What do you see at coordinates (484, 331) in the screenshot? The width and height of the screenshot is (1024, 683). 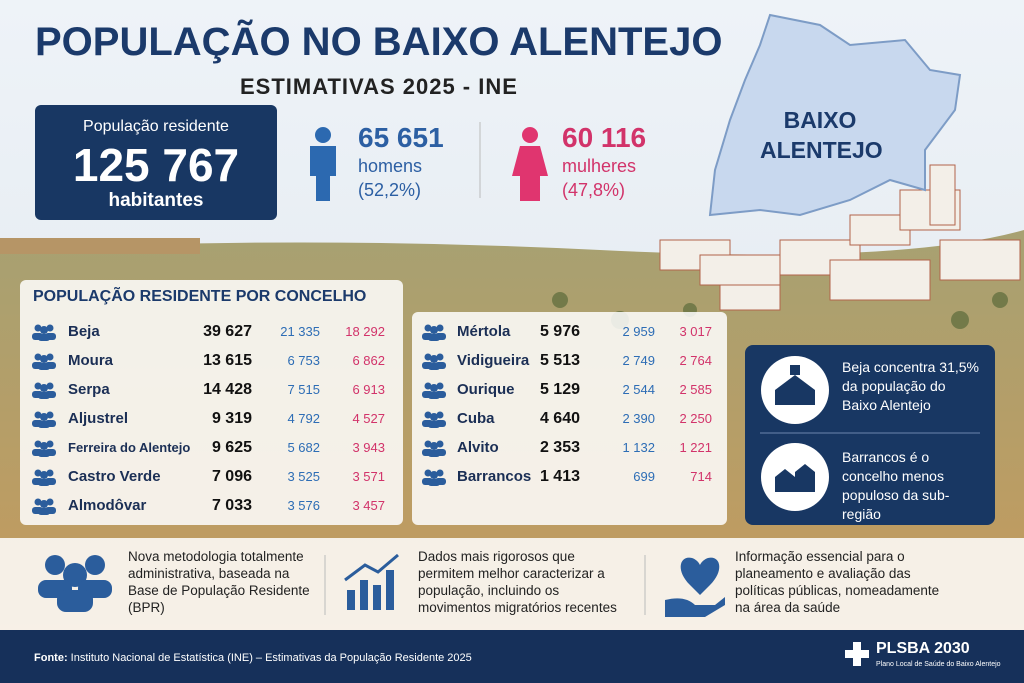 I see `municipality: Mértola` at bounding box center [484, 331].